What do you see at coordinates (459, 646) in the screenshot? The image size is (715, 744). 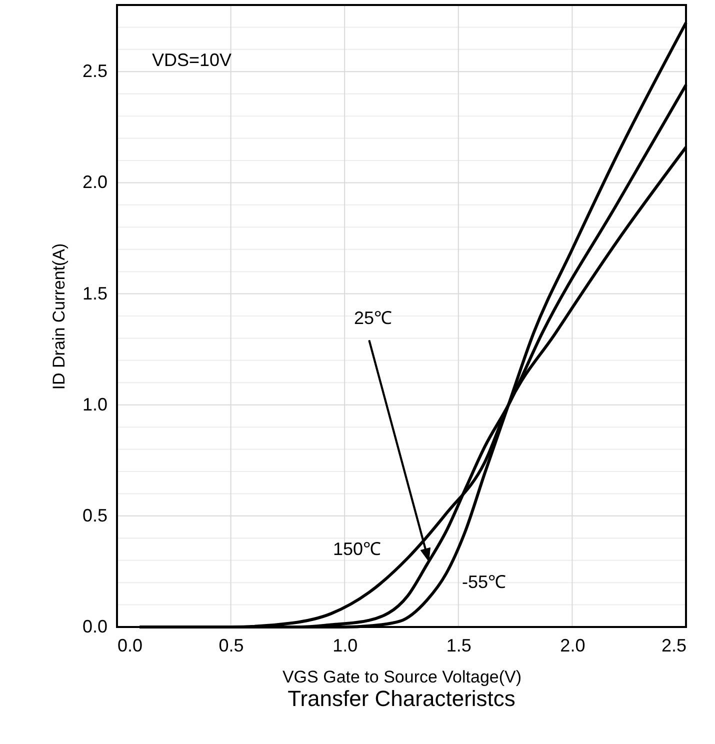 I see `x-tick-label: 1.5` at bounding box center [459, 646].